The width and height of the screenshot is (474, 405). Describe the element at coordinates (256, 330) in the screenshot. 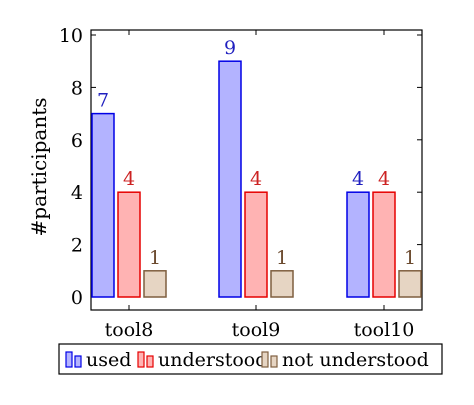

I see `x-tick-label: tool9` at that location.